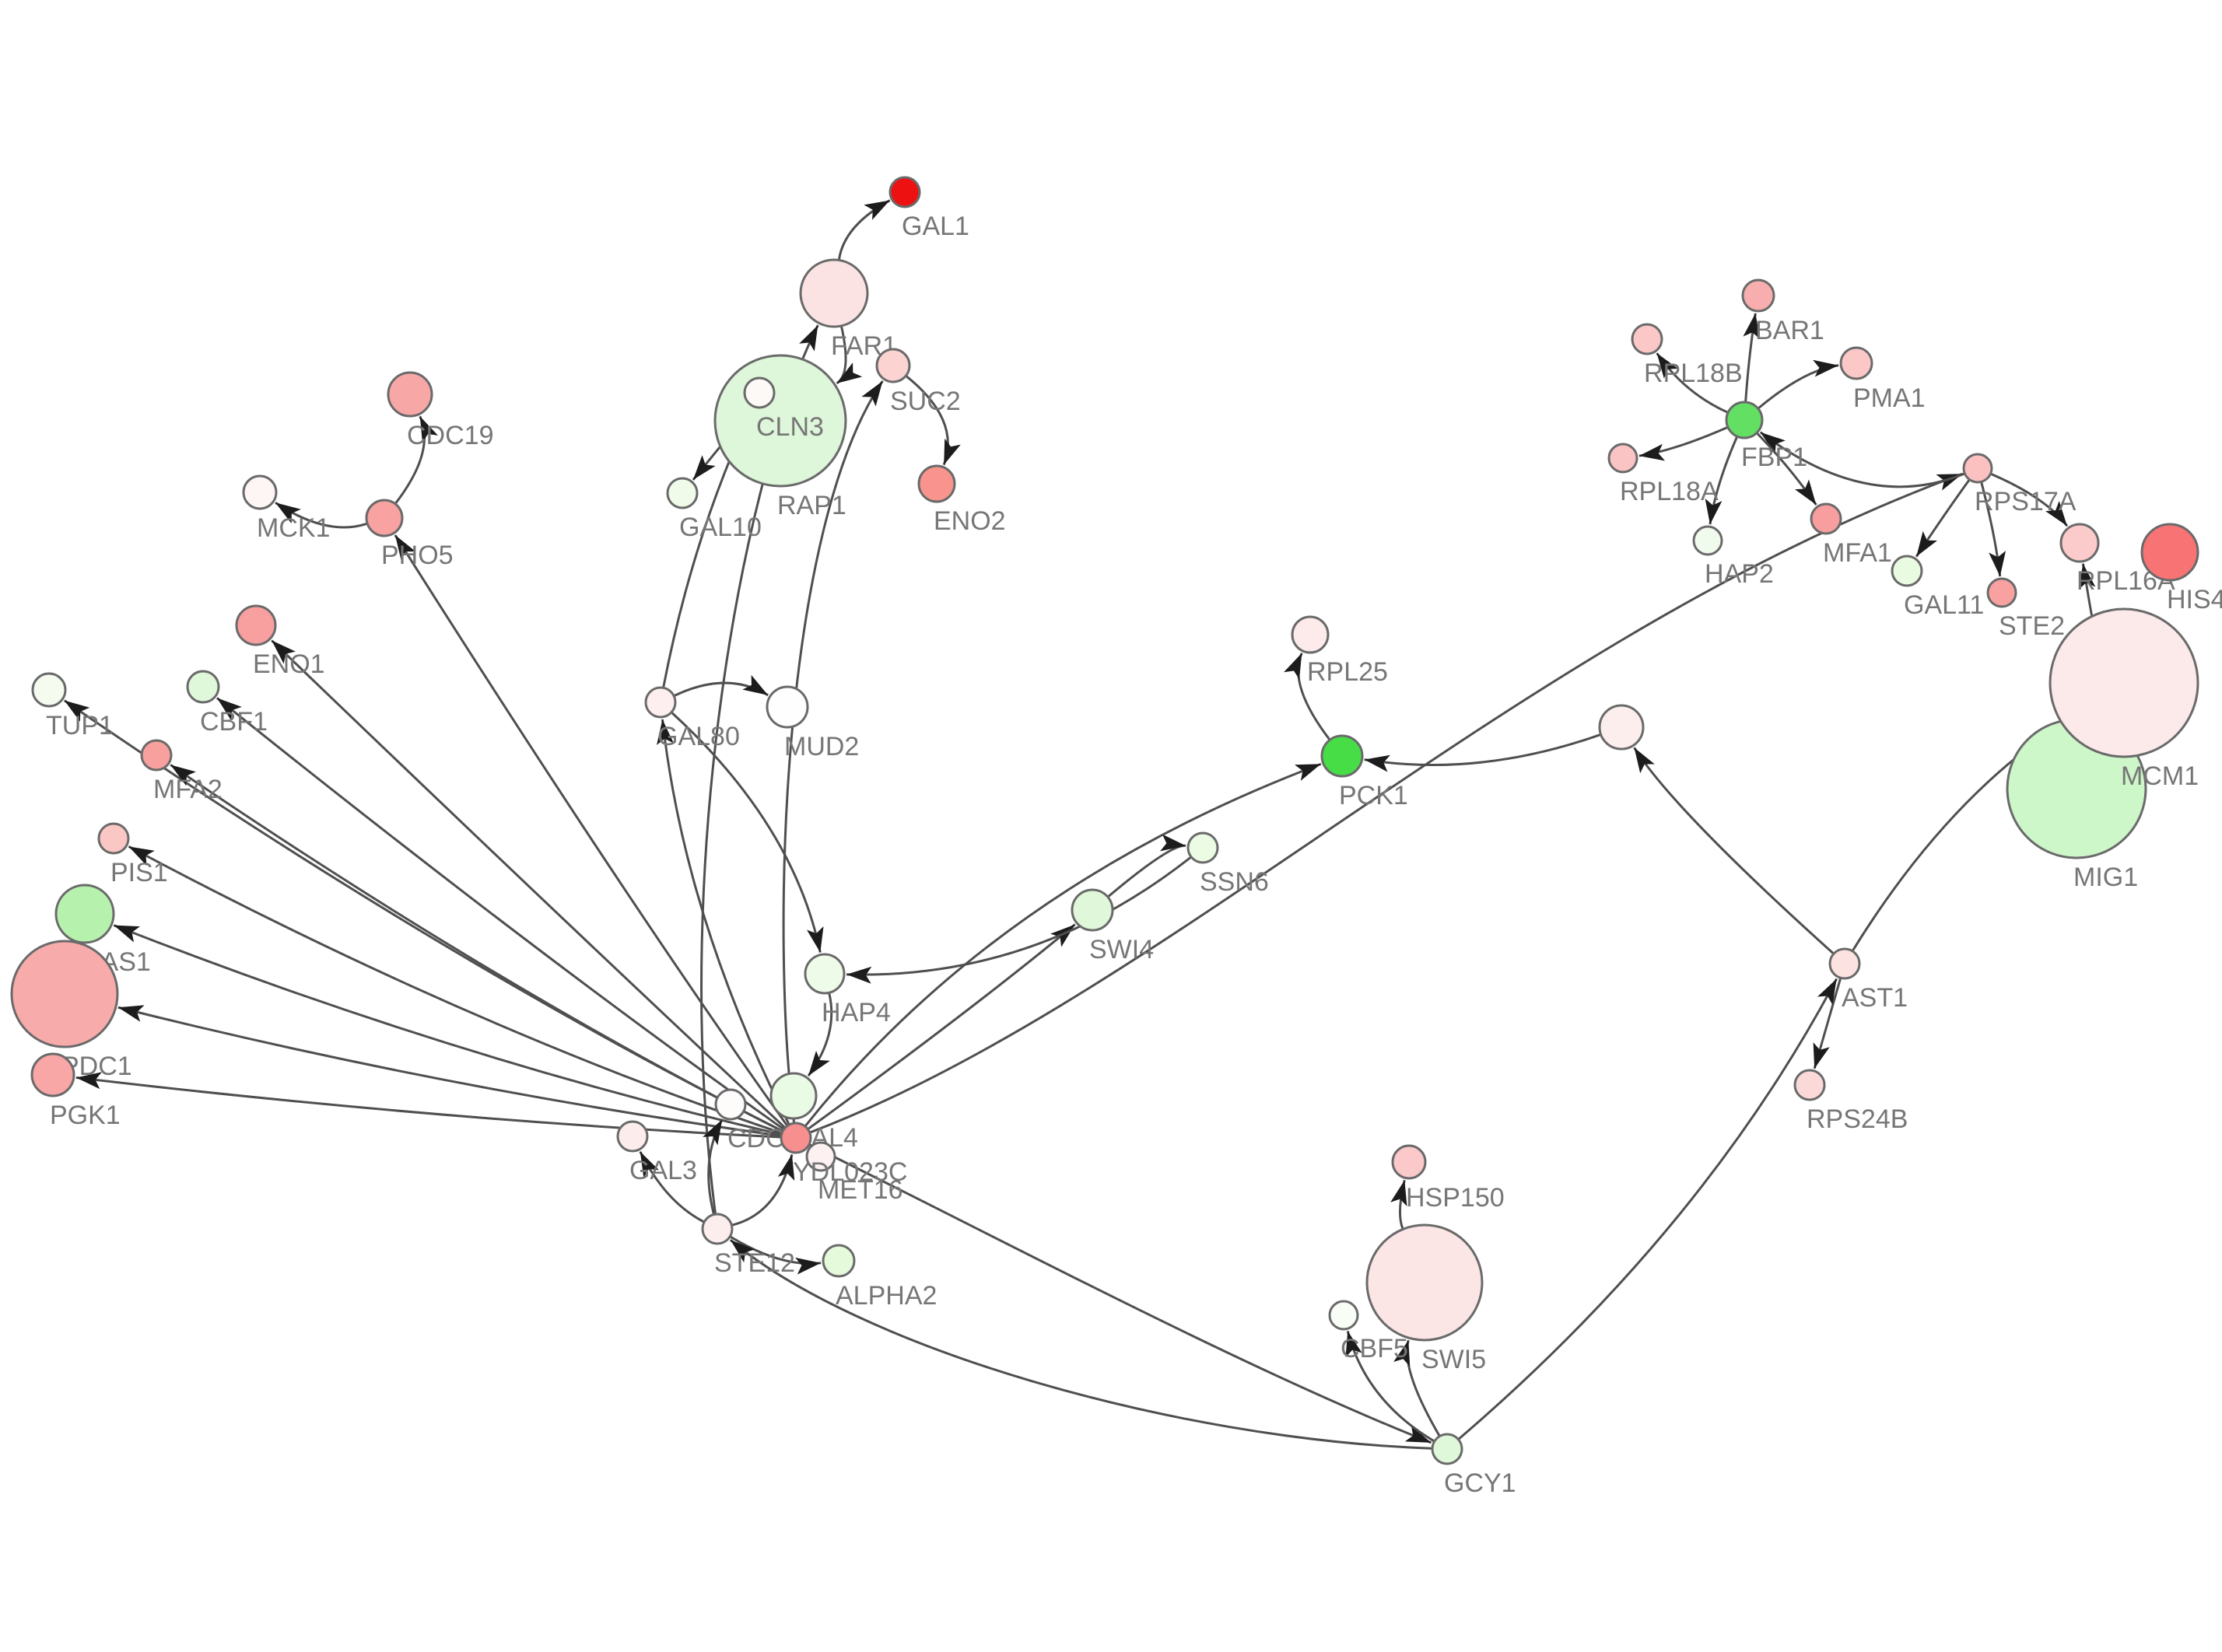  I want to click on node-gal1: GAL1, so click(928, 209).